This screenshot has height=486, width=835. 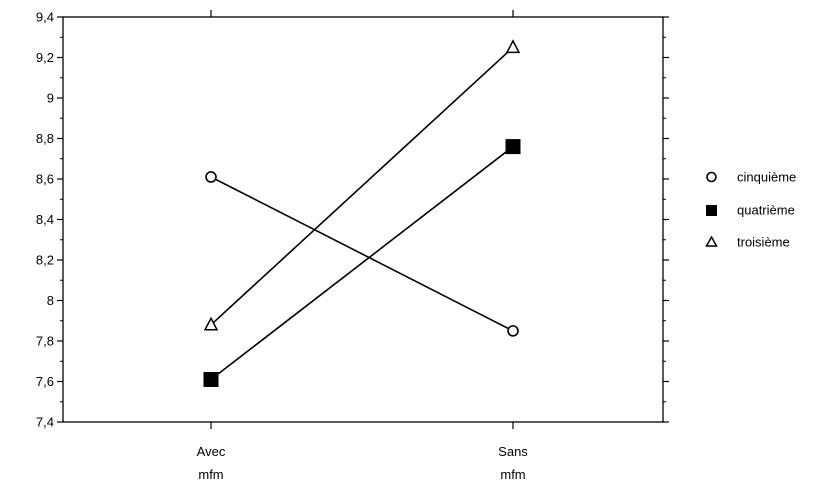 I want to click on legend: cinquième quatrième troisième, so click(x=750, y=210).